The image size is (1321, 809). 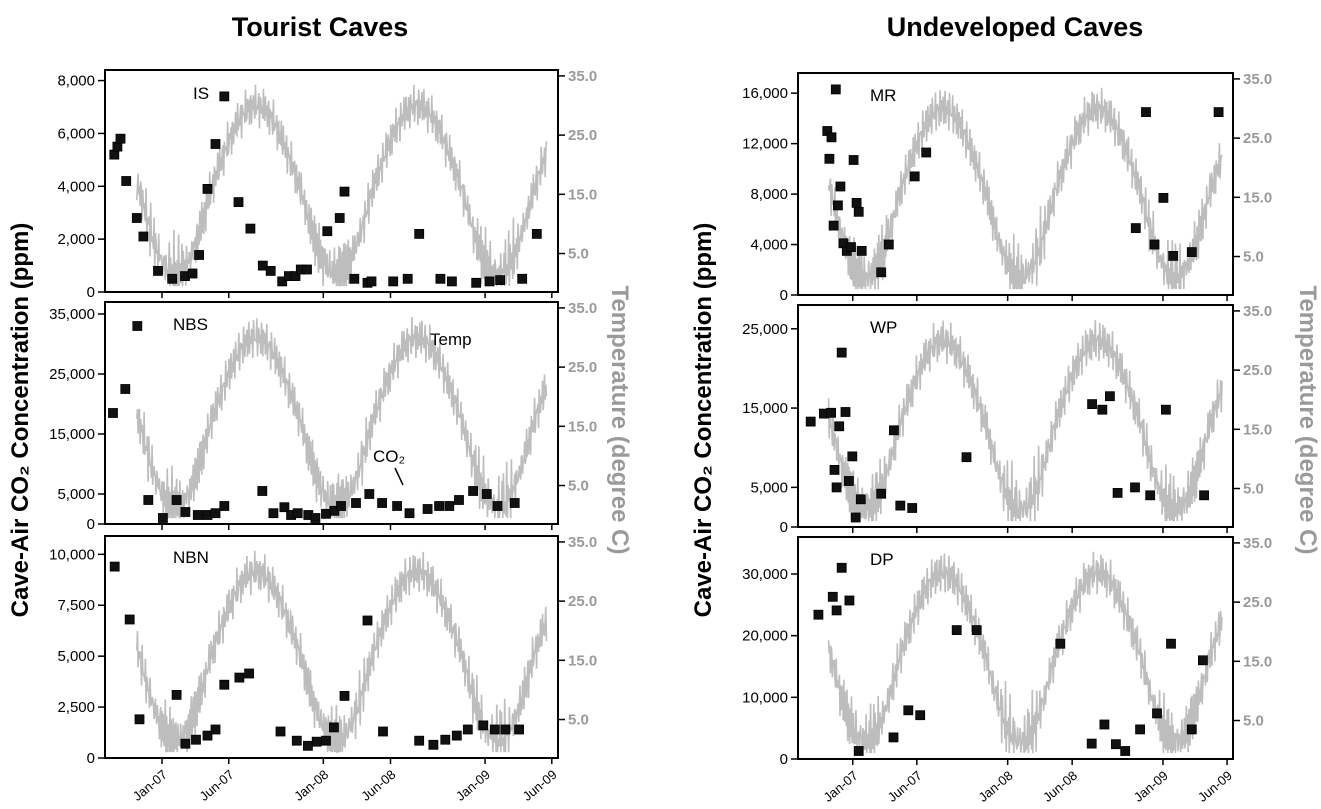 I want to click on temperature-axis-label-left: Temperature (degree C), so click(x=619, y=420).